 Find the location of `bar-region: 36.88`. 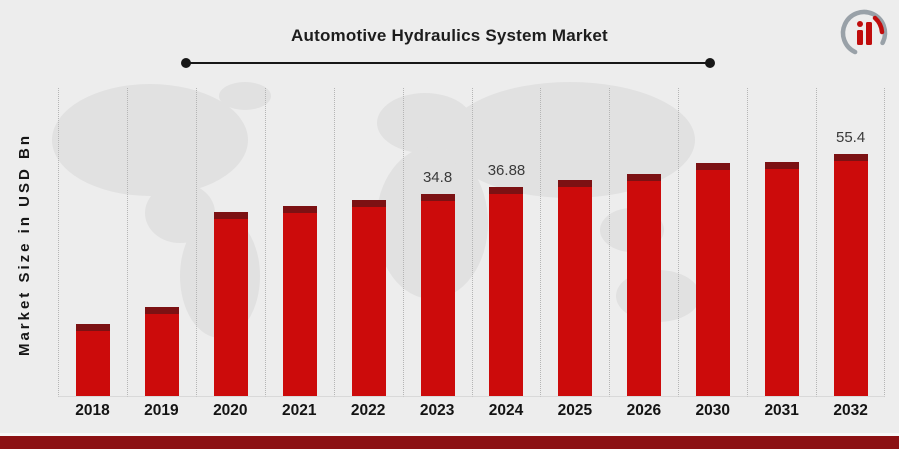

bar-region: 36.88 is located at coordinates (506, 242).